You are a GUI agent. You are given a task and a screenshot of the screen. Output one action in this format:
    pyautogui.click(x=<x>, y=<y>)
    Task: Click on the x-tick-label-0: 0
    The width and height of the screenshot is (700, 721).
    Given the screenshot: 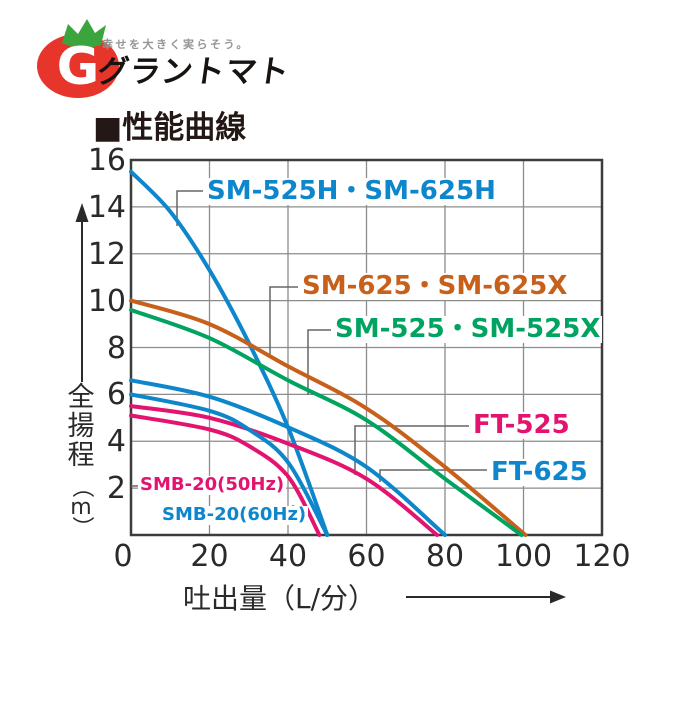 What is the action you would take?
    pyautogui.click(x=123, y=556)
    